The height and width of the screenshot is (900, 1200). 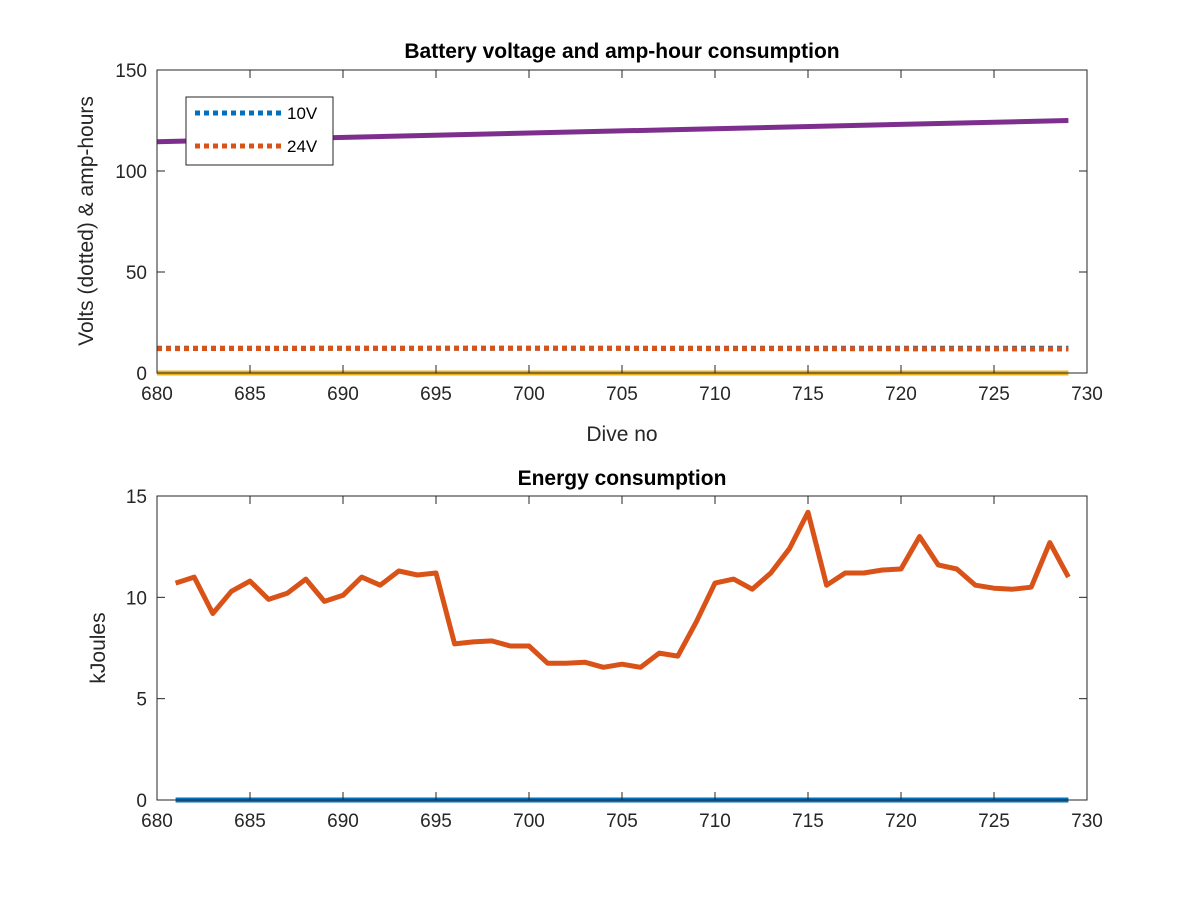 I want to click on energy-x-tick-label-4: 700, so click(x=529, y=821).